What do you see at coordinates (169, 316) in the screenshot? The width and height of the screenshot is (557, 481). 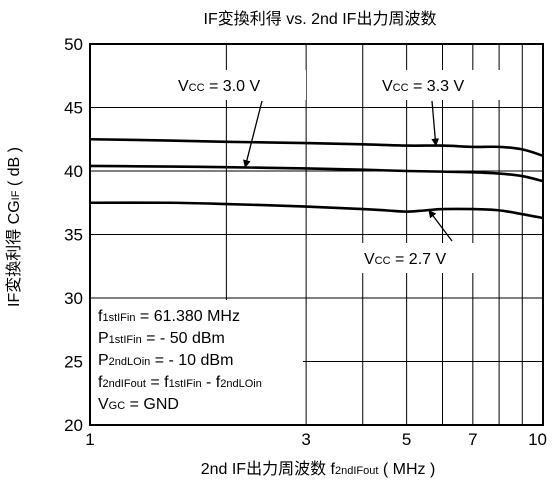 I see `condition-line: f1stIFin = 61.380 MHz` at bounding box center [169, 316].